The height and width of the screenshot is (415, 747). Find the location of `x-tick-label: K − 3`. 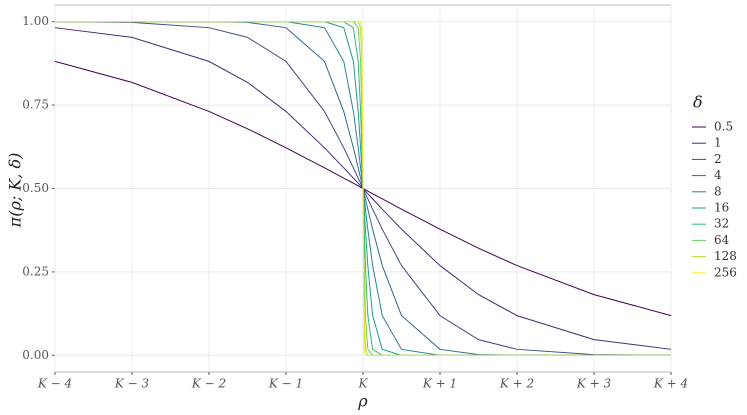

x-tick-label: K − 3 is located at coordinates (132, 384).